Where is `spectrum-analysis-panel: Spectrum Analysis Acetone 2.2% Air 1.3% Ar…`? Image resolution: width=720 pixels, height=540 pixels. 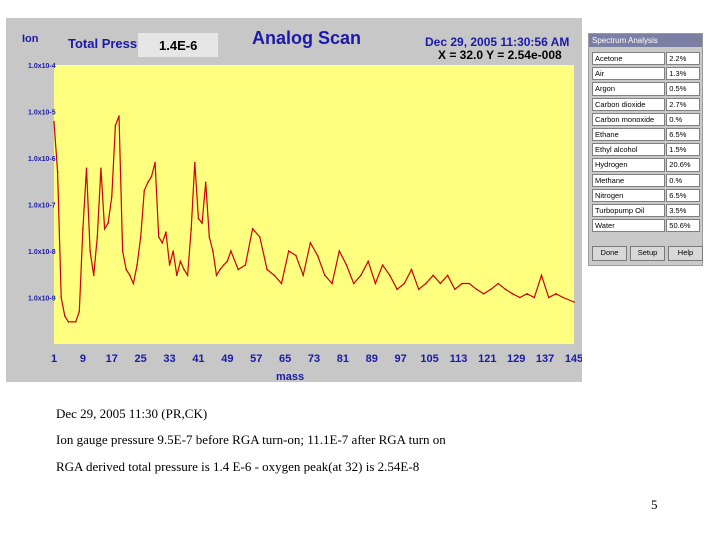
spectrum-analysis-panel: Spectrum Analysis Acetone 2.2% Air 1.3% Ar… is located at coordinates (645, 149).